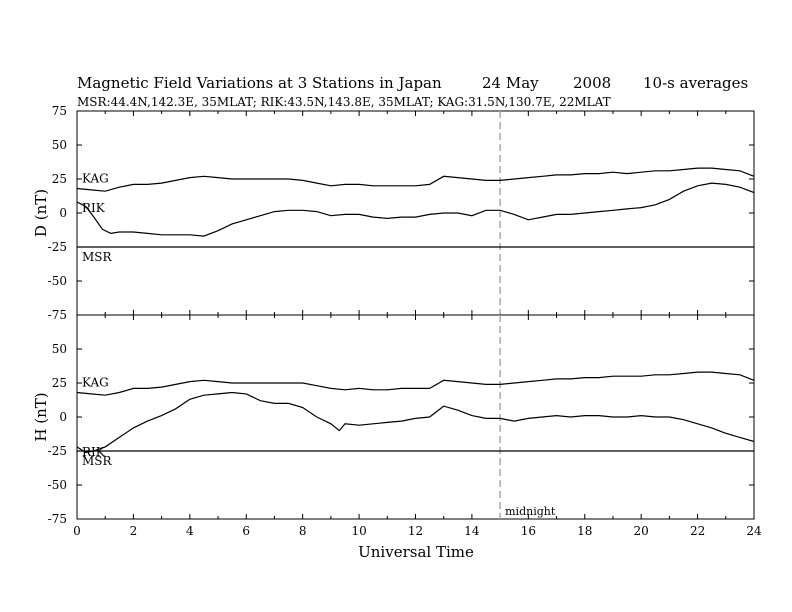 This screenshot has height=612, width=792. I want to click on chart-year: 2008, so click(592, 83).